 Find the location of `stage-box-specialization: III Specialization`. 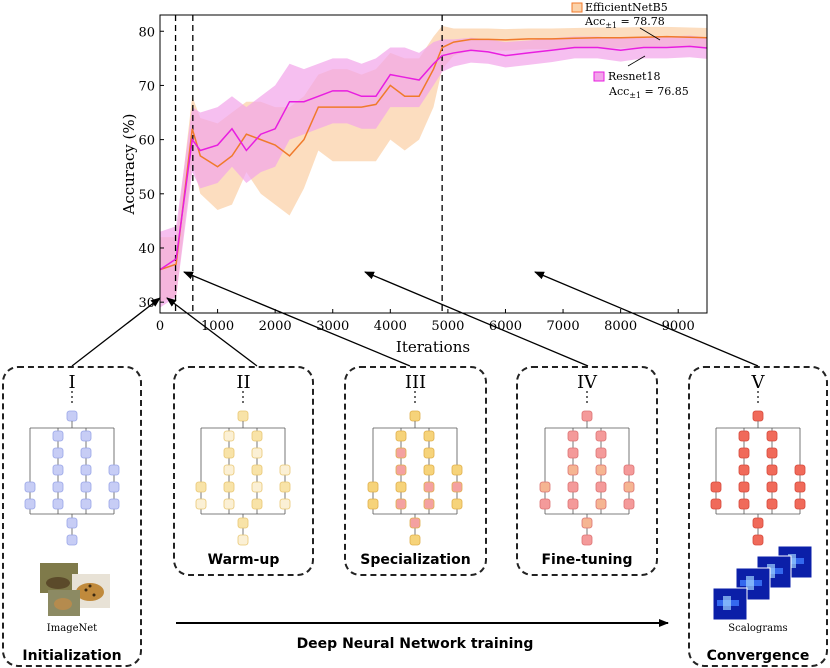

stage-box-specialization: III Specialization is located at coordinates (415, 471).